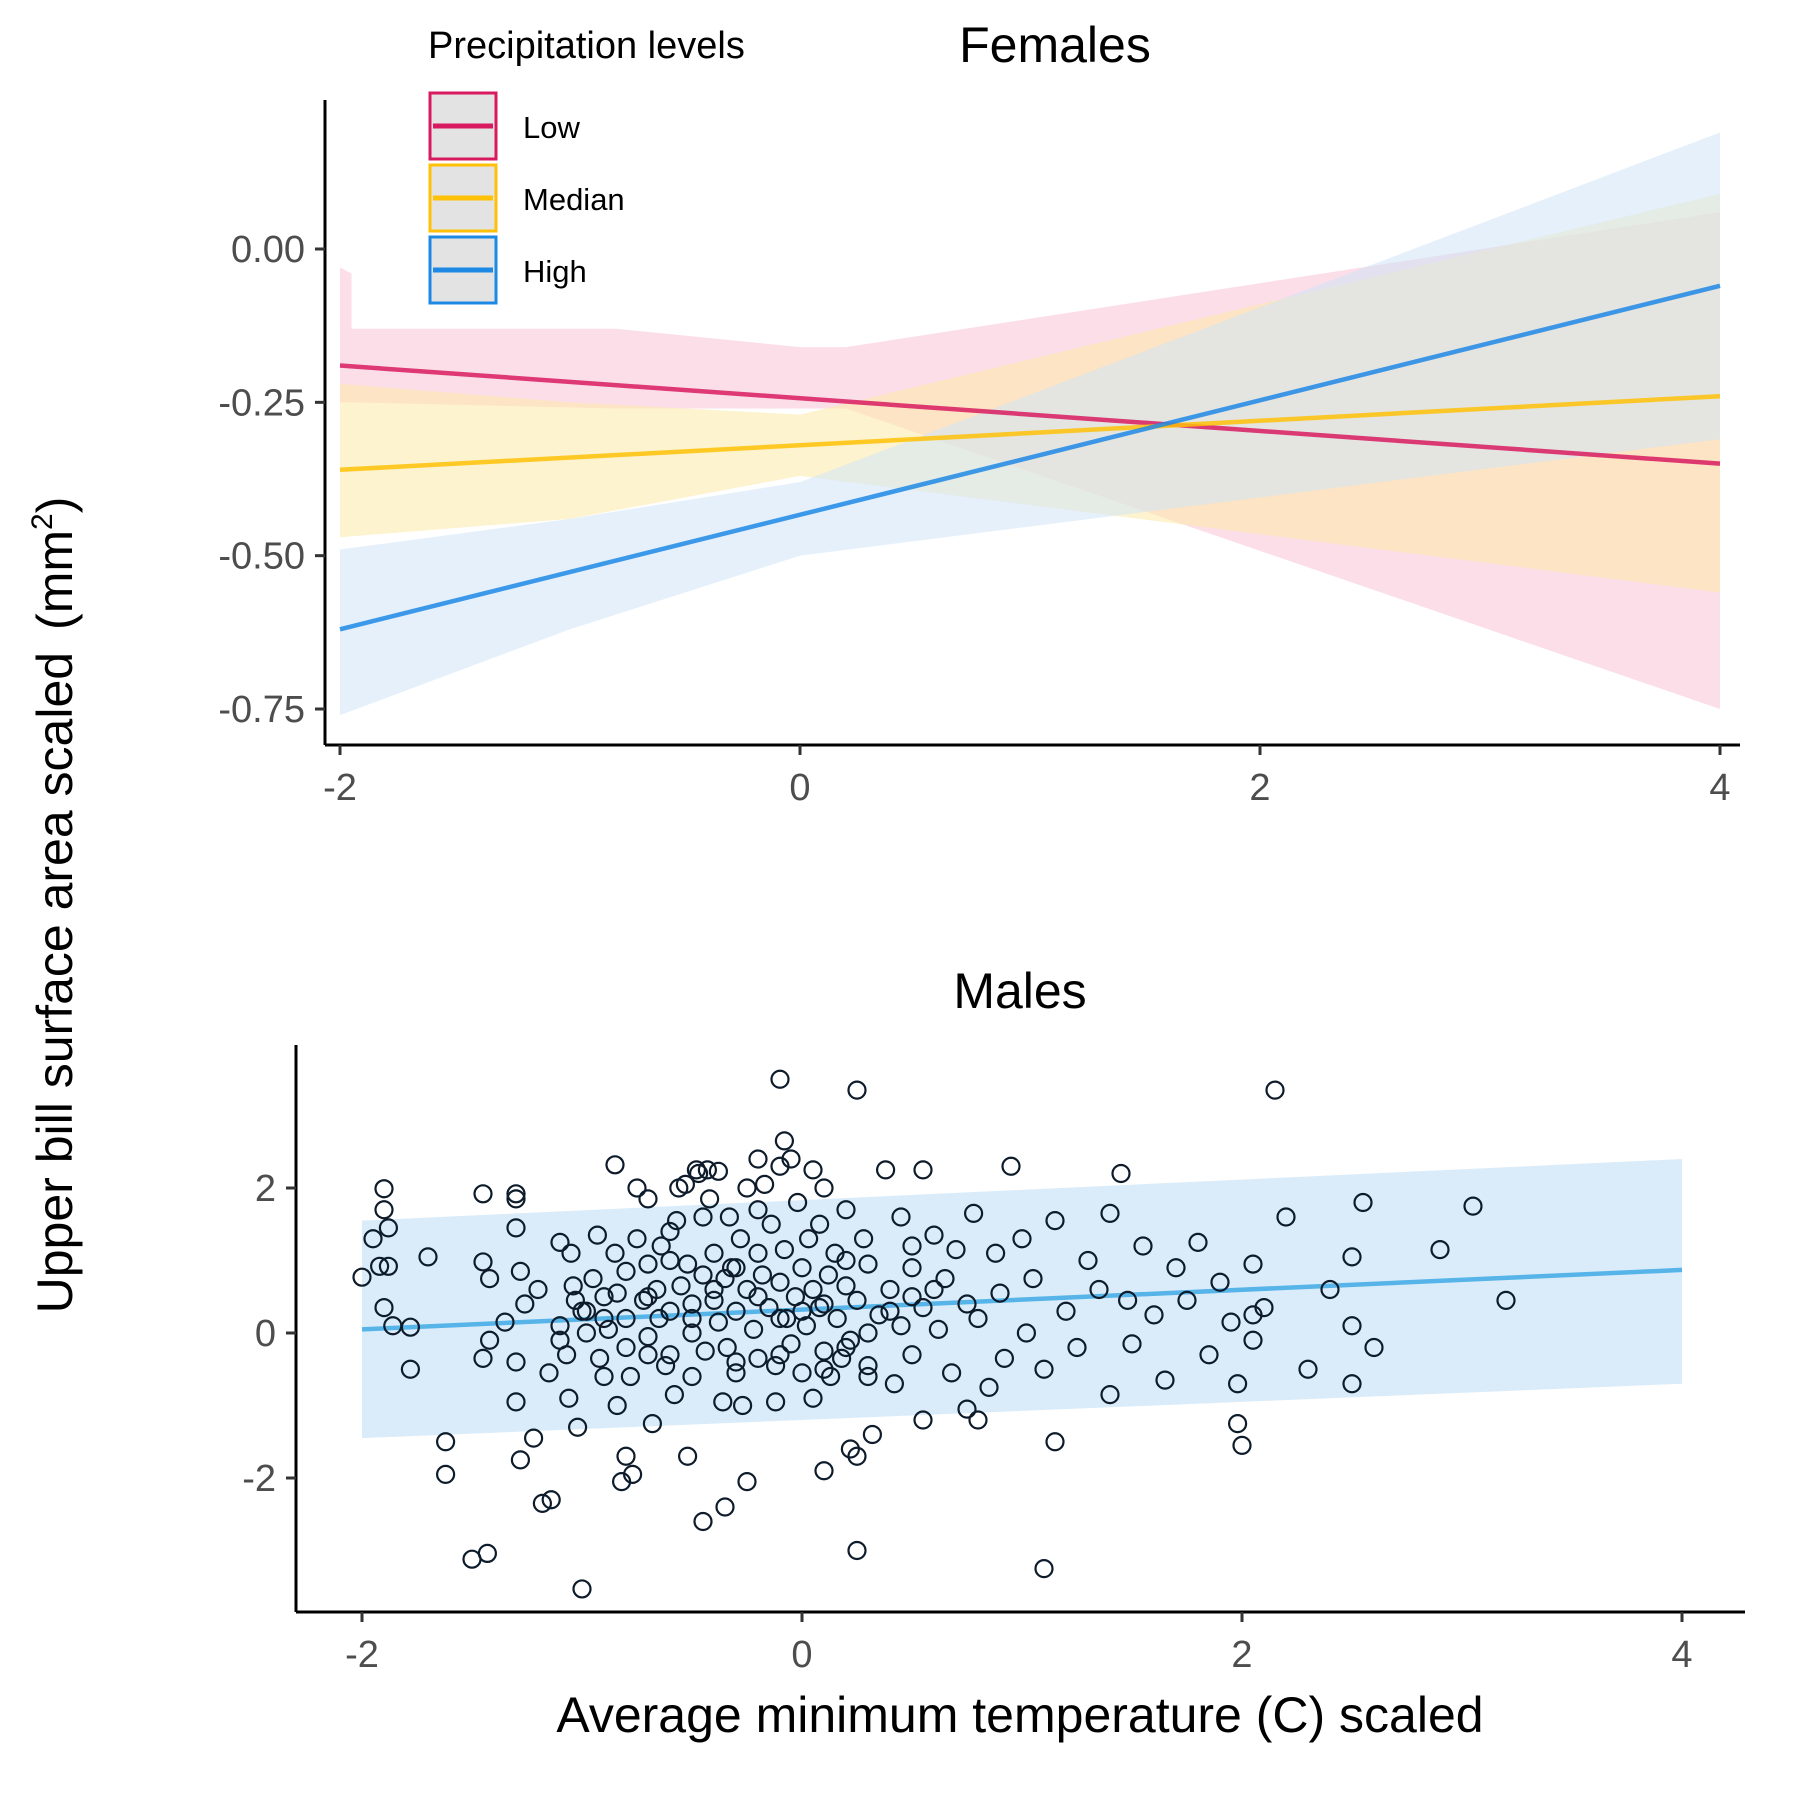 Image resolution: width=1800 pixels, height=1800 pixels. What do you see at coordinates (271, 480) in the screenshot?
I see `females-y-ticks: 0.00 -0.25 -0.50 -0.75` at bounding box center [271, 480].